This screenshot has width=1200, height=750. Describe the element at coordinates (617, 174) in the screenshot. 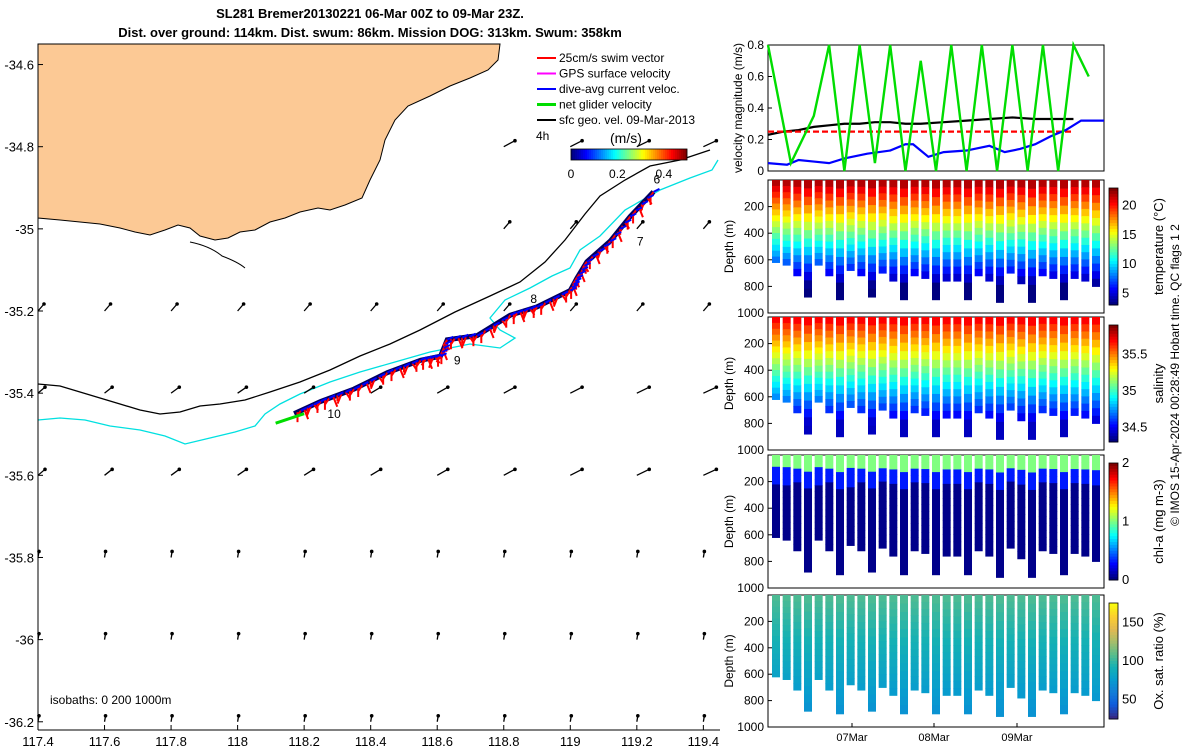

I see `map-colorbar-tick: 0.2` at that location.